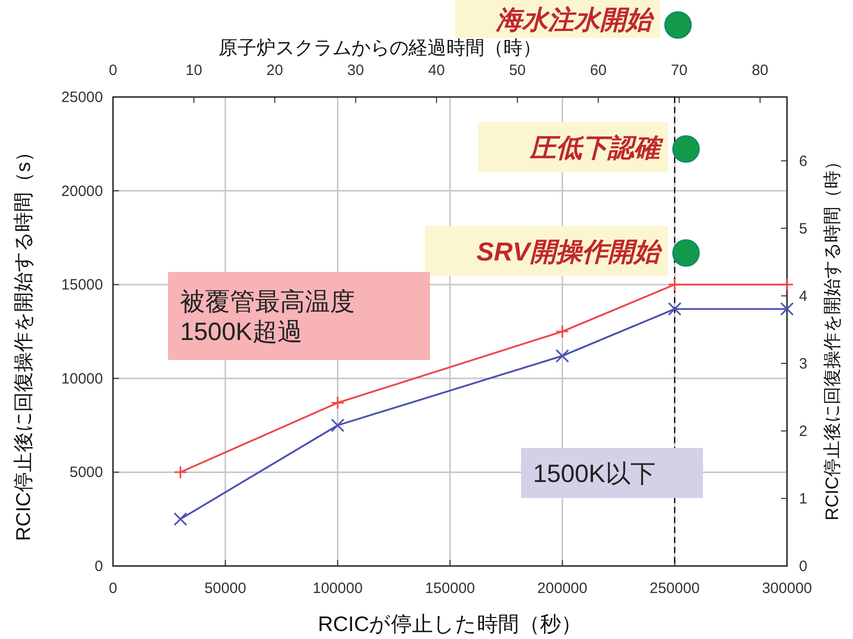 The width and height of the screenshot is (853, 639). I want to click on text: 海水注水開始, so click(575, 19).